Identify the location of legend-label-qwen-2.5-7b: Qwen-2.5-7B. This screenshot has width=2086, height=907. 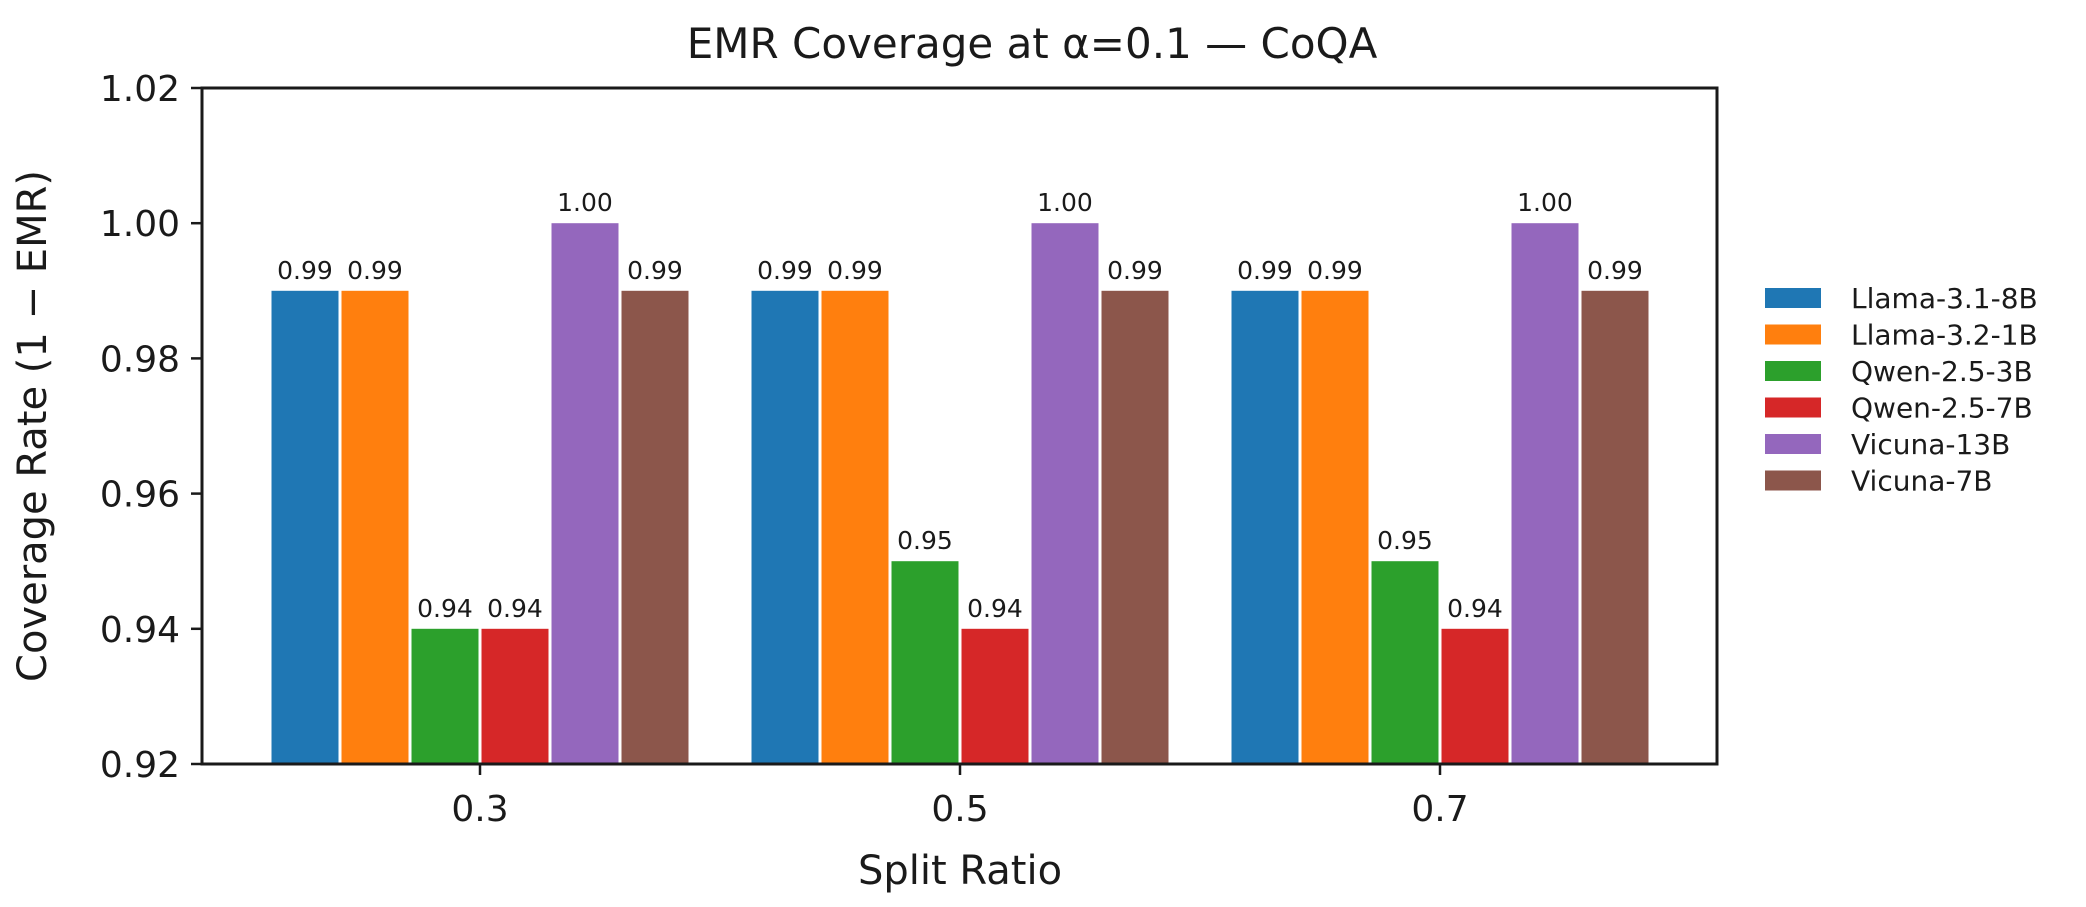
(1942, 408).